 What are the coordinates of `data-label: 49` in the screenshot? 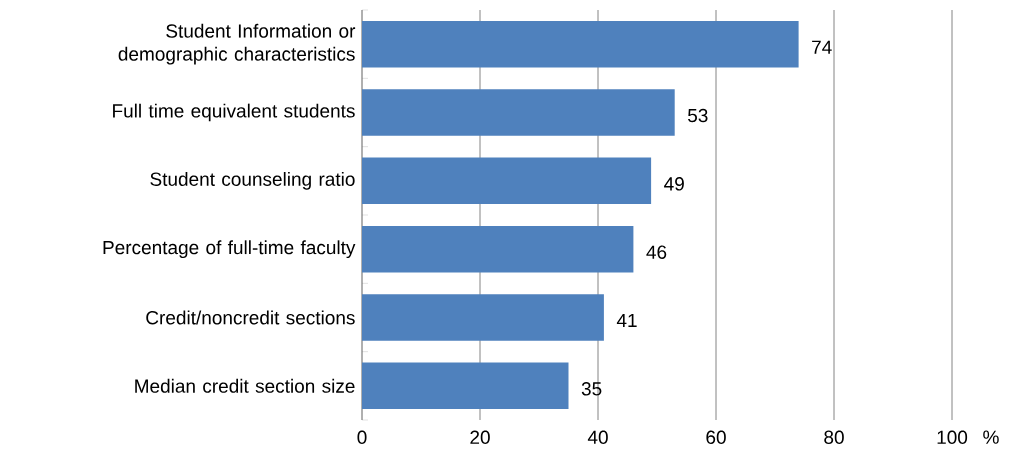 It's located at (674, 184).